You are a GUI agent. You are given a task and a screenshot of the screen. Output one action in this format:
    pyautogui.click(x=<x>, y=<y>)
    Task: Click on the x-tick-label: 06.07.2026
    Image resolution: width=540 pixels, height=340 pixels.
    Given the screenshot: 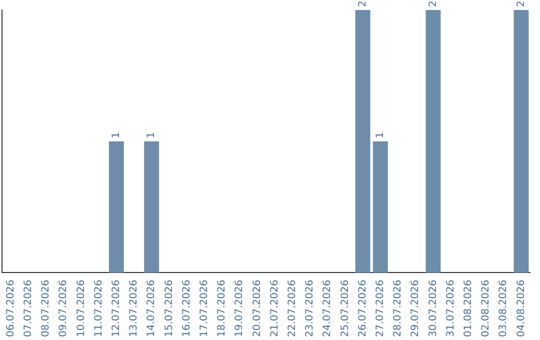 What is the action you would take?
    pyautogui.click(x=10, y=309)
    